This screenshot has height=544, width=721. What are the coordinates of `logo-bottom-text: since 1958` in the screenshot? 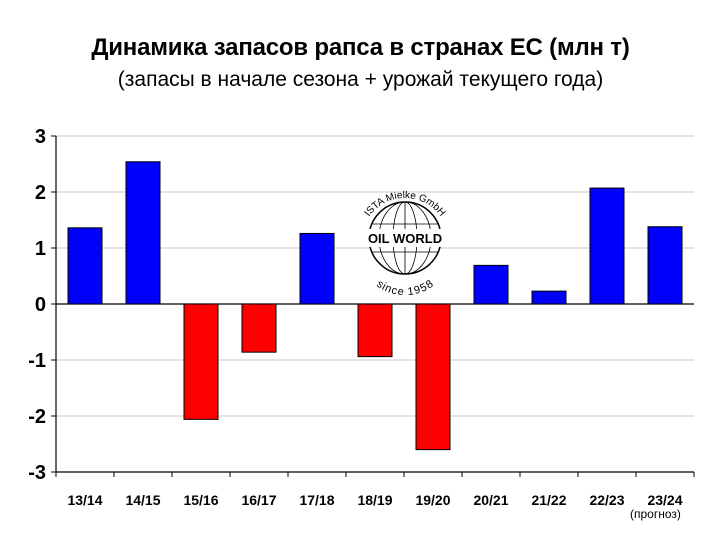 It's located at (404, 288).